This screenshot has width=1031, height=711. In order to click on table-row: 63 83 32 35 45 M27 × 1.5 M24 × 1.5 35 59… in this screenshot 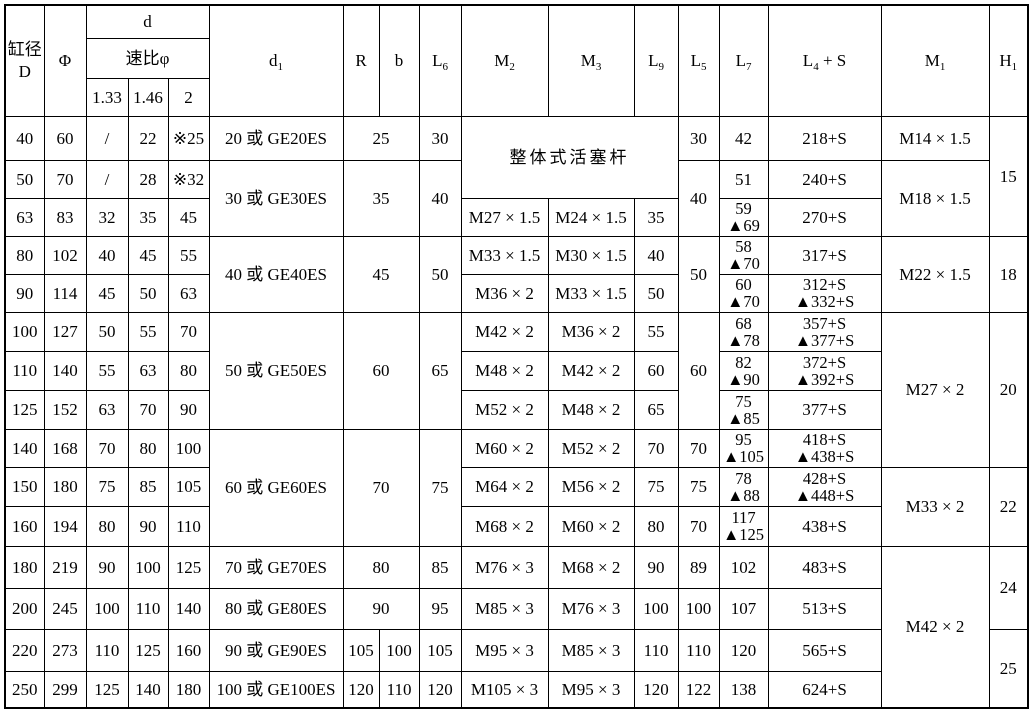, I will do `click(516, 217)`.